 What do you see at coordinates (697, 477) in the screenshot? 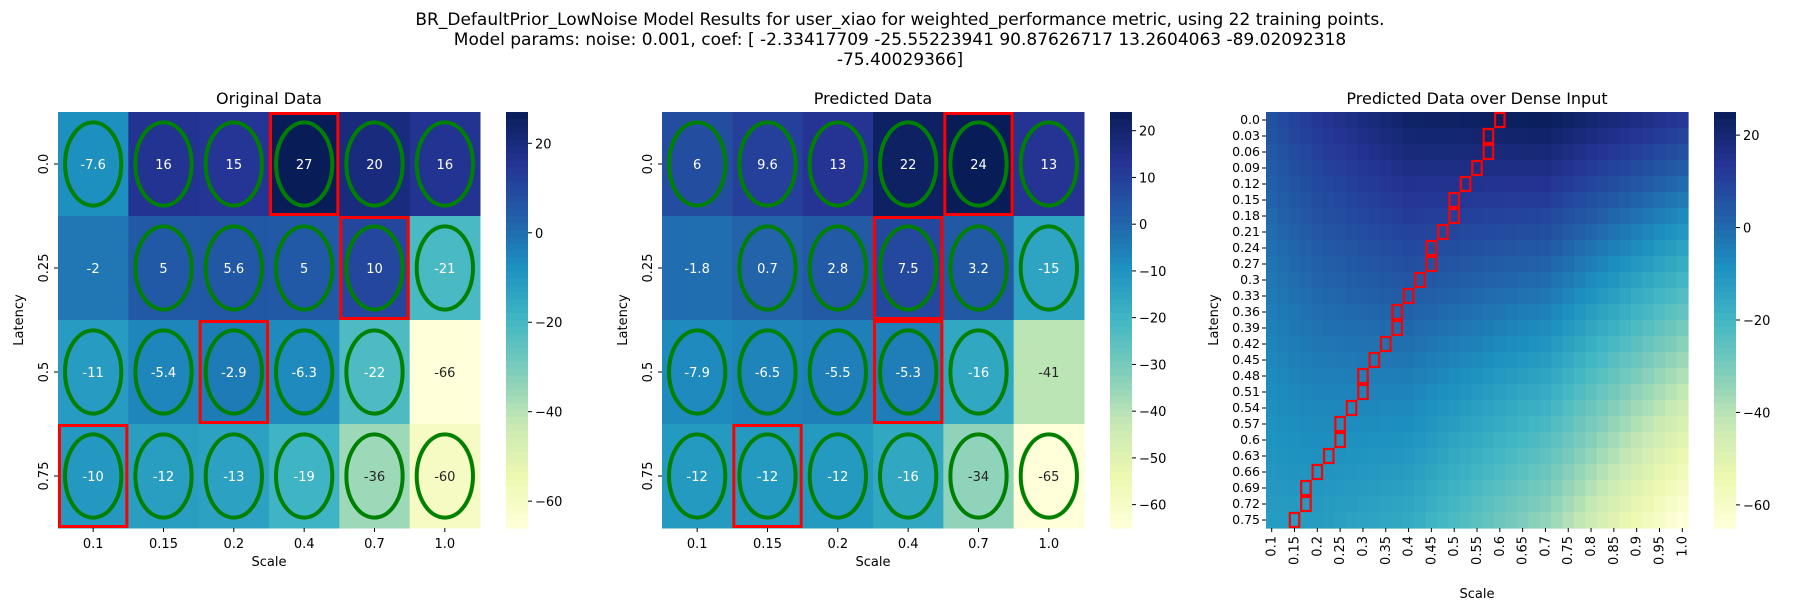
I see `cell-value-label: -12` at bounding box center [697, 477].